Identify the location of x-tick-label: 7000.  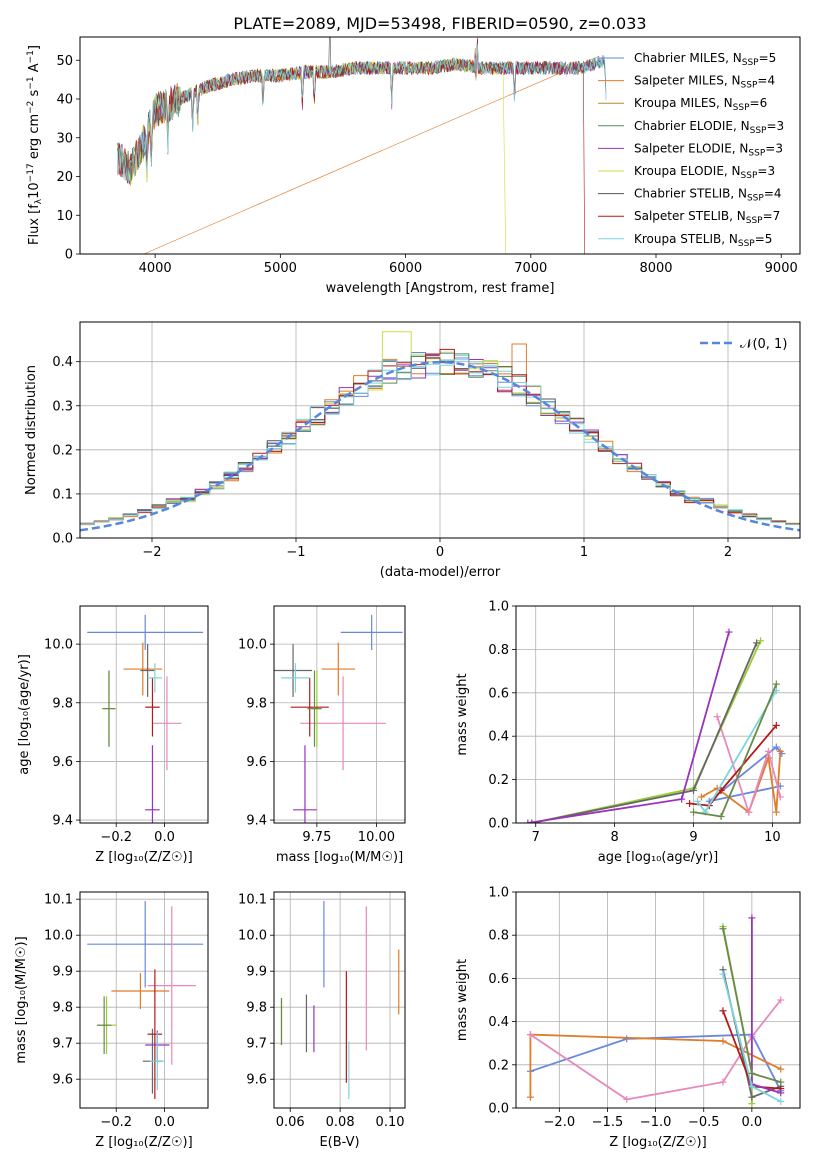
(530, 268).